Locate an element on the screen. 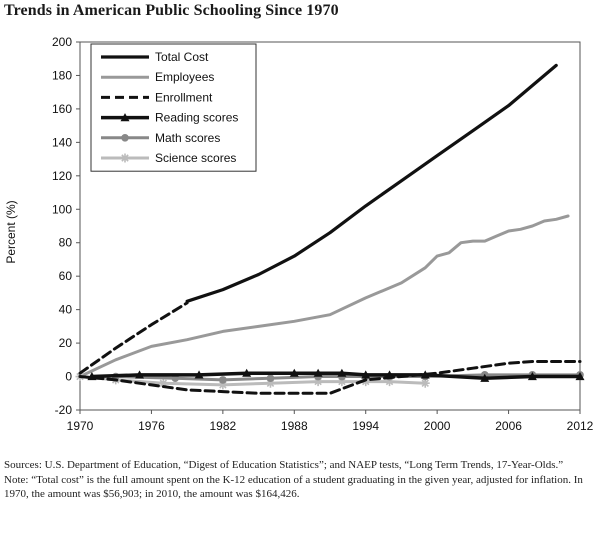 This screenshot has width=600, height=533. series-line-math-scores is located at coordinates (348, 377).